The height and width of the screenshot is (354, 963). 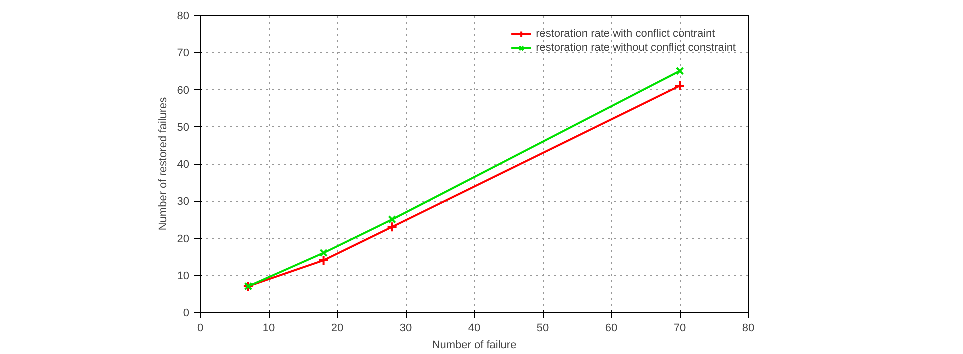 What do you see at coordinates (337, 328) in the screenshot?
I see `x-tick-label: 20` at bounding box center [337, 328].